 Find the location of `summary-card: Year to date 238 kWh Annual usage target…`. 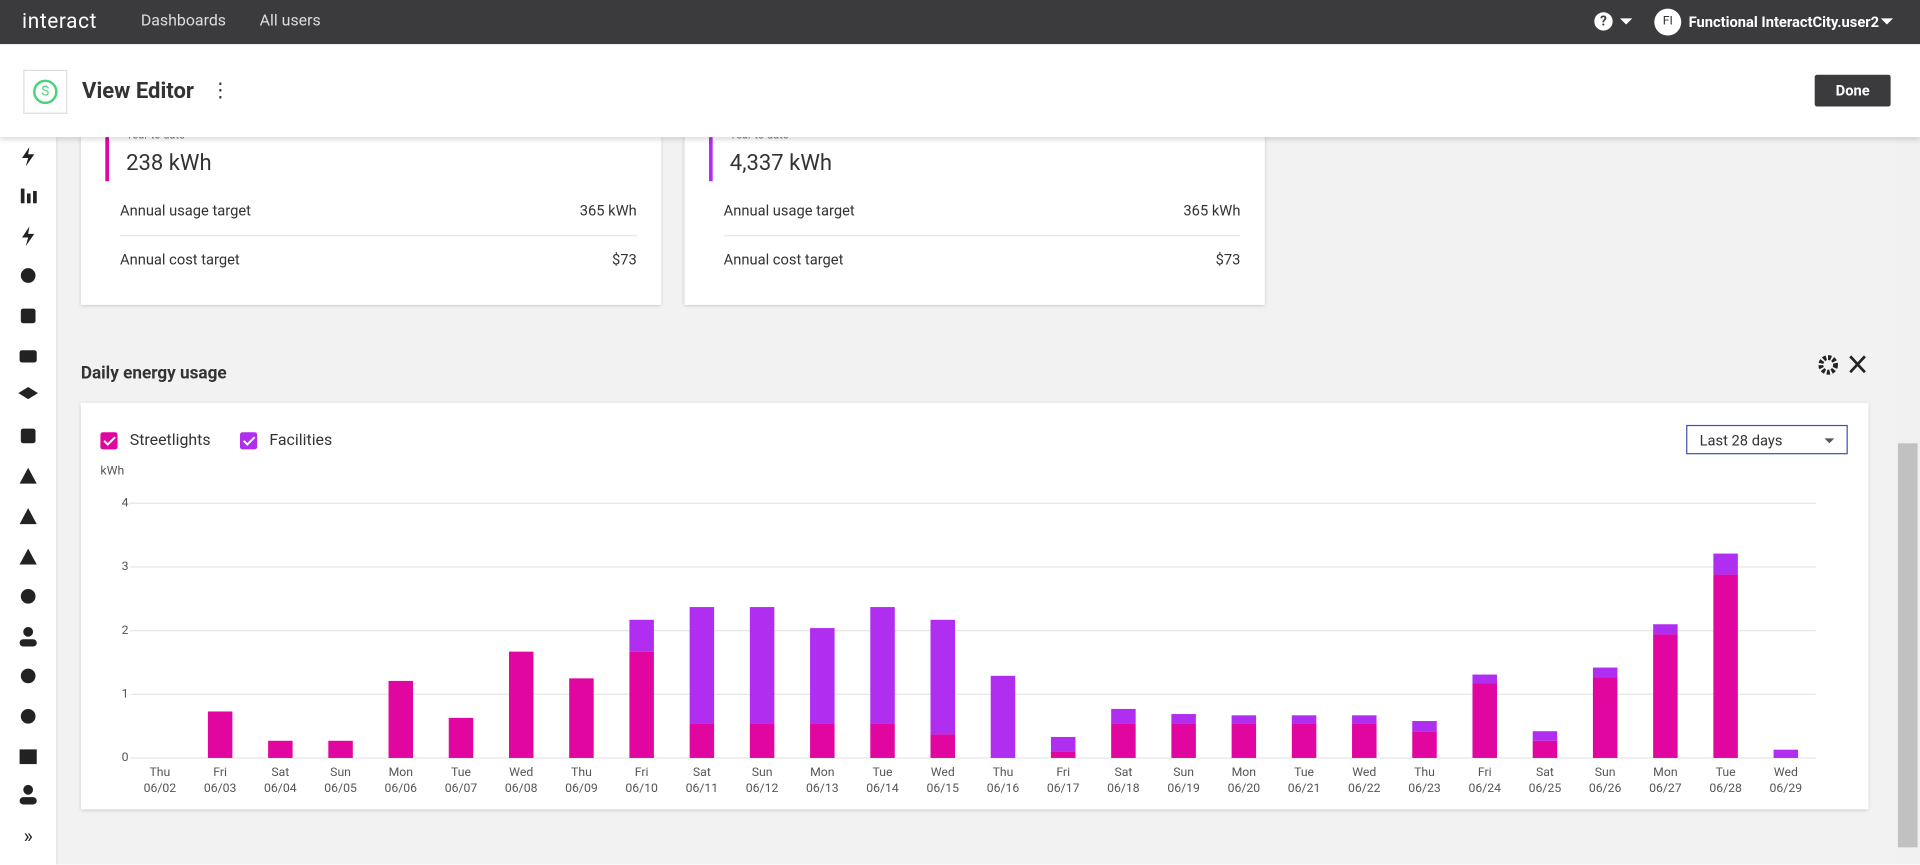

summary-card: Year to date 238 kWh Annual usage target… is located at coordinates (371, 206).